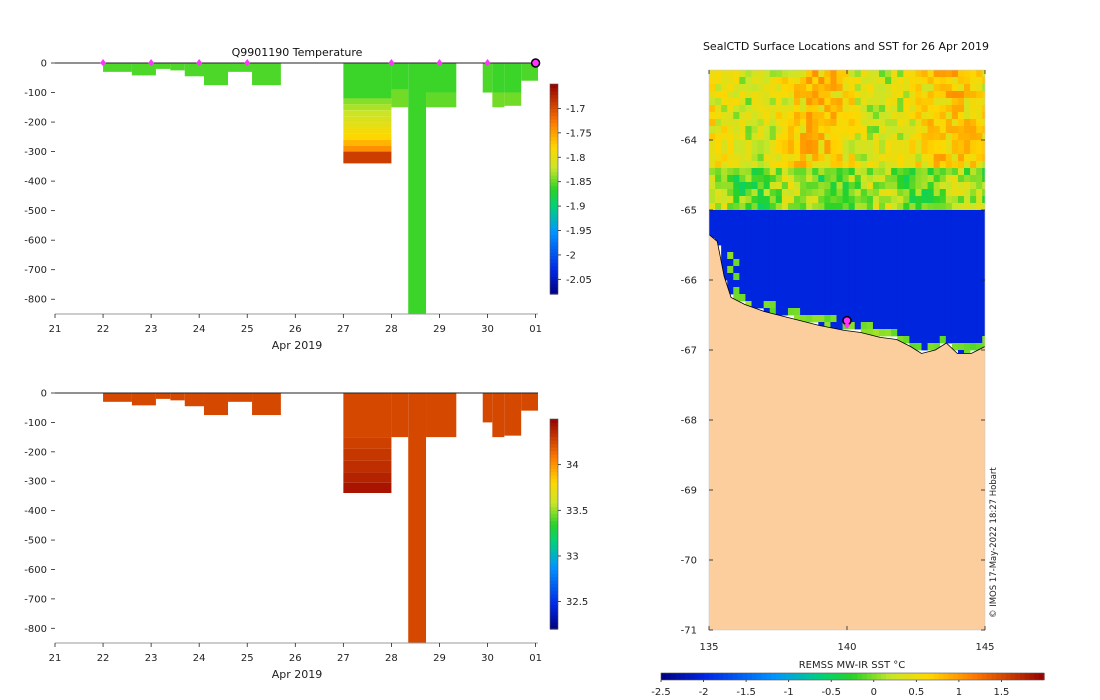 The image size is (1100, 700). I want to click on land-area, so click(847, 432).